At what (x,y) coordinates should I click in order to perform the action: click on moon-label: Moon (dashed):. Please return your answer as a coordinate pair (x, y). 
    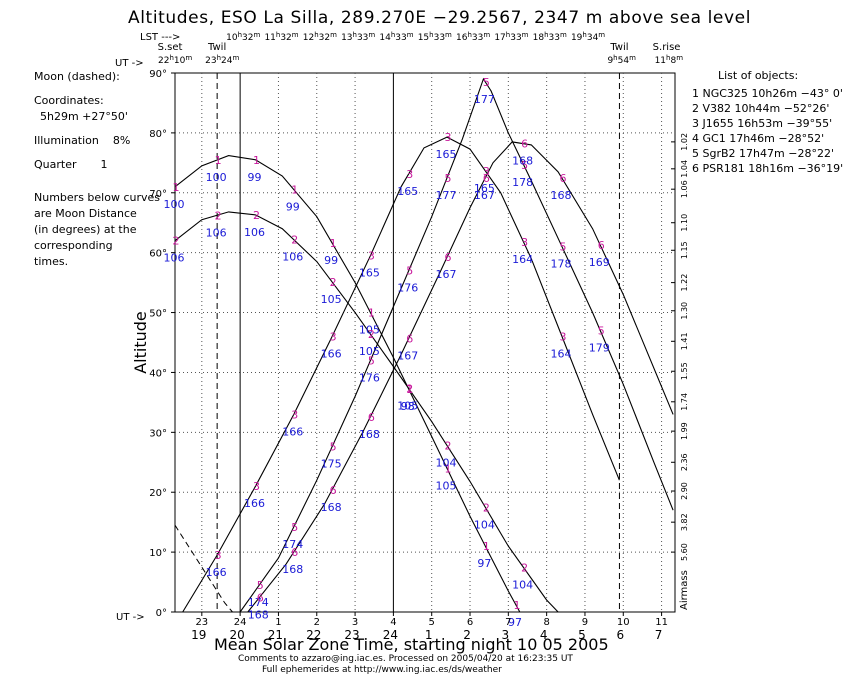
    Looking at the image, I should click on (77, 76).